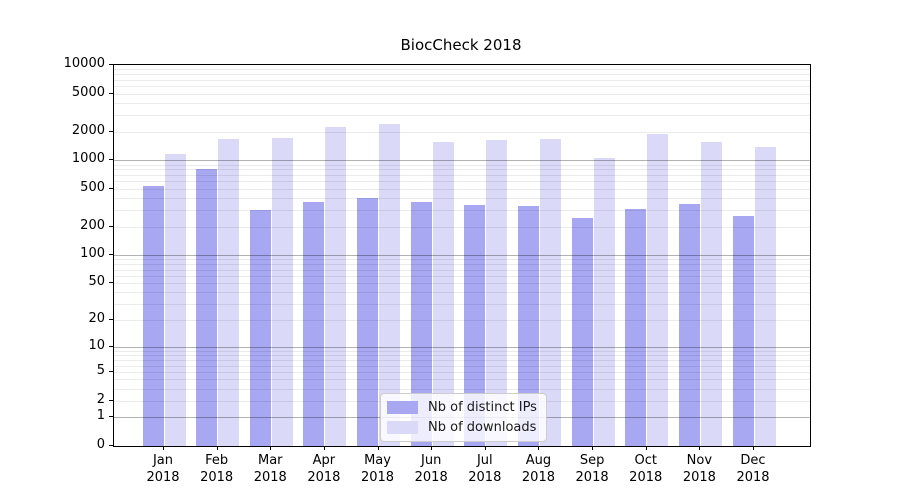 The image size is (900, 500). I want to click on y-tick-label-10000: 10000, so click(84, 63).